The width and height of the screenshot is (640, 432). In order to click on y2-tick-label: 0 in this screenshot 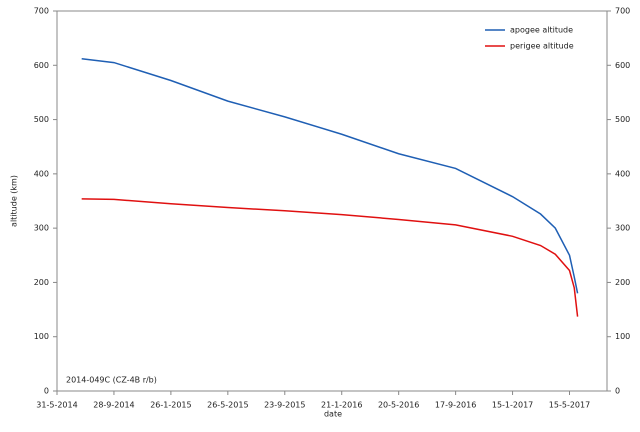, I will do `click(617, 391)`.